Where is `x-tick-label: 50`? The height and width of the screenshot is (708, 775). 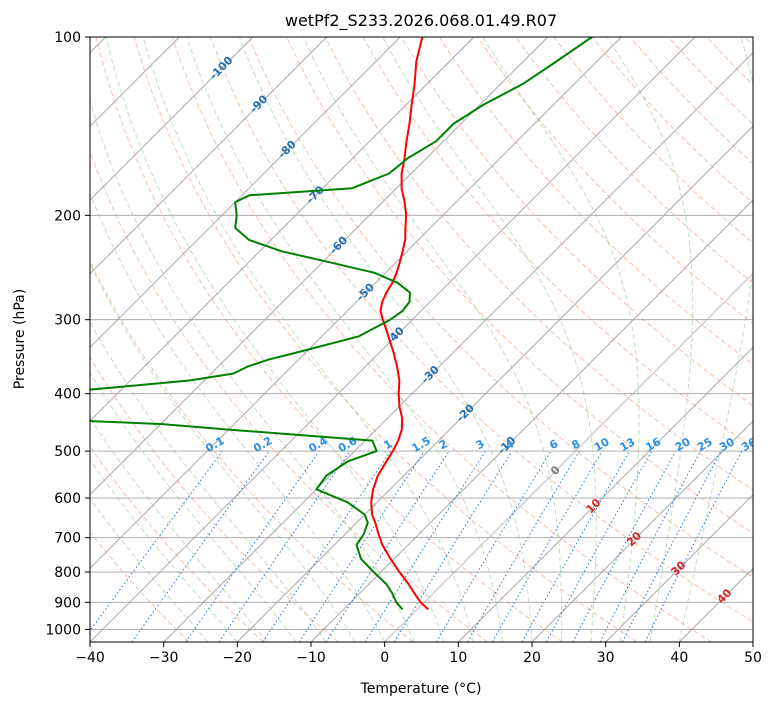 x-tick-label: 50 is located at coordinates (753, 658).